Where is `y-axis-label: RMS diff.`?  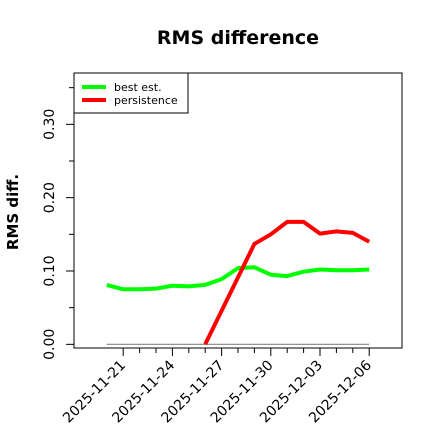 y-axis-label: RMS diff. is located at coordinates (13, 212).